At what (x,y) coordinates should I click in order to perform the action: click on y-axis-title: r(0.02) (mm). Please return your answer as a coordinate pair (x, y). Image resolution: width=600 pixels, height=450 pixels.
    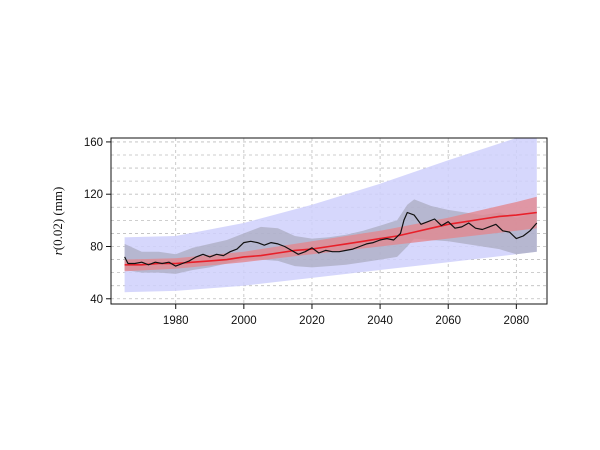
    Looking at the image, I should click on (57, 221).